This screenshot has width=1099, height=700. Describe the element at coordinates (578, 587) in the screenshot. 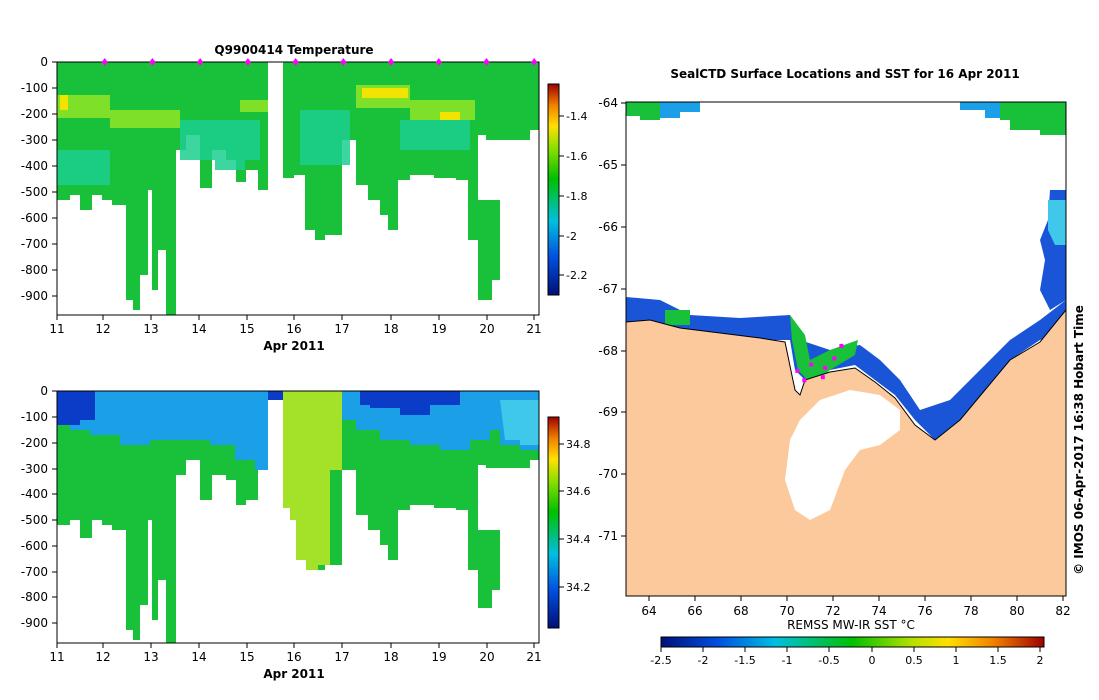

I see `svg-text: 34.2` at that location.